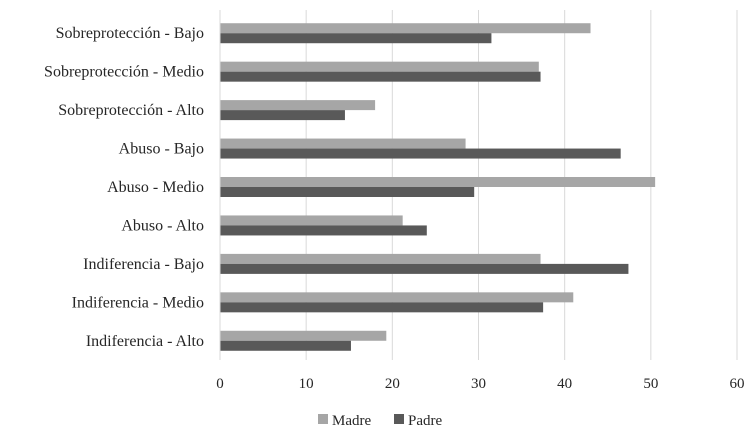 The image size is (744, 438). What do you see at coordinates (380, 421) in the screenshot?
I see `legend: Madre Padre` at bounding box center [380, 421].